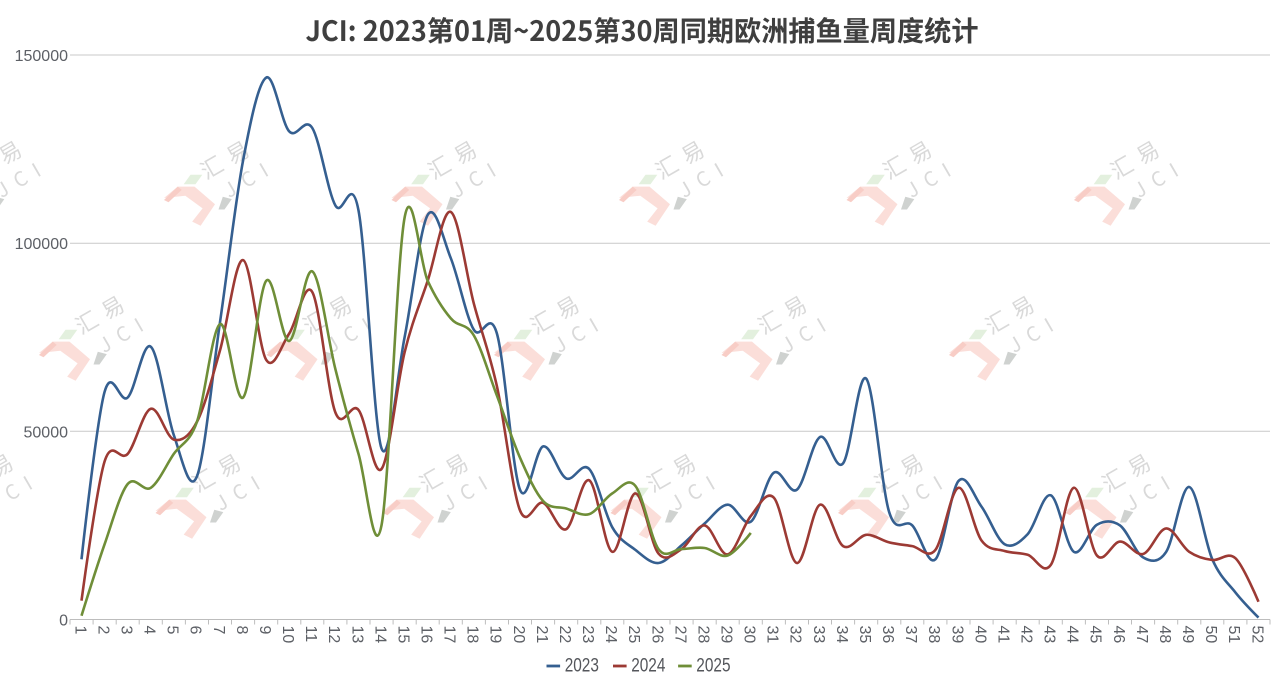 Image resolution: width=1278 pixels, height=689 pixels. What do you see at coordinates (1002, 635) in the screenshot?
I see `svg-text: 41` at bounding box center [1002, 635].